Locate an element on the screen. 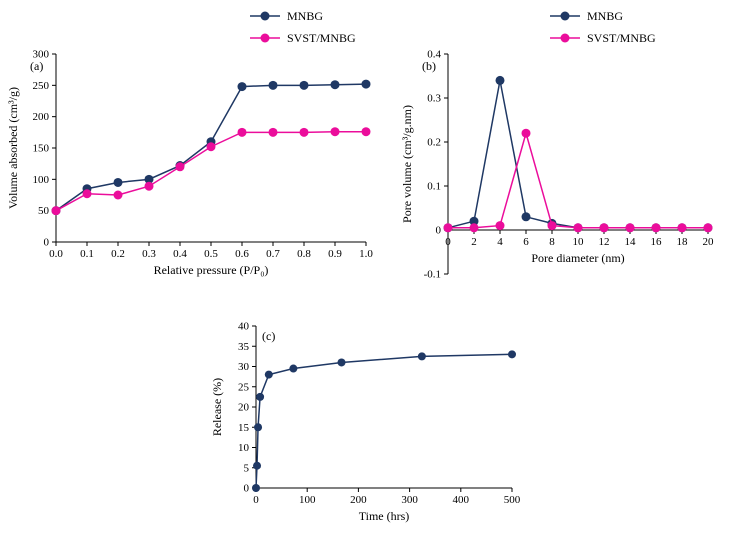 This screenshot has width=729, height=543. y-tick-label: 5 is located at coordinates (247, 468).